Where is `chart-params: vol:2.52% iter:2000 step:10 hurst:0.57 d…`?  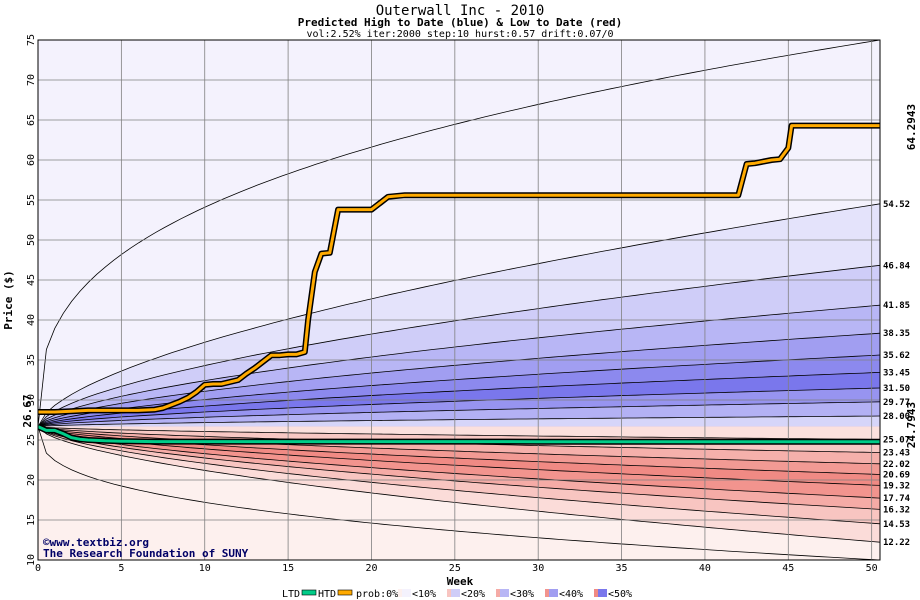
chart-params: vol:2.52% iter:2000 step:10 hurst:0.57 d… is located at coordinates (459, 34).